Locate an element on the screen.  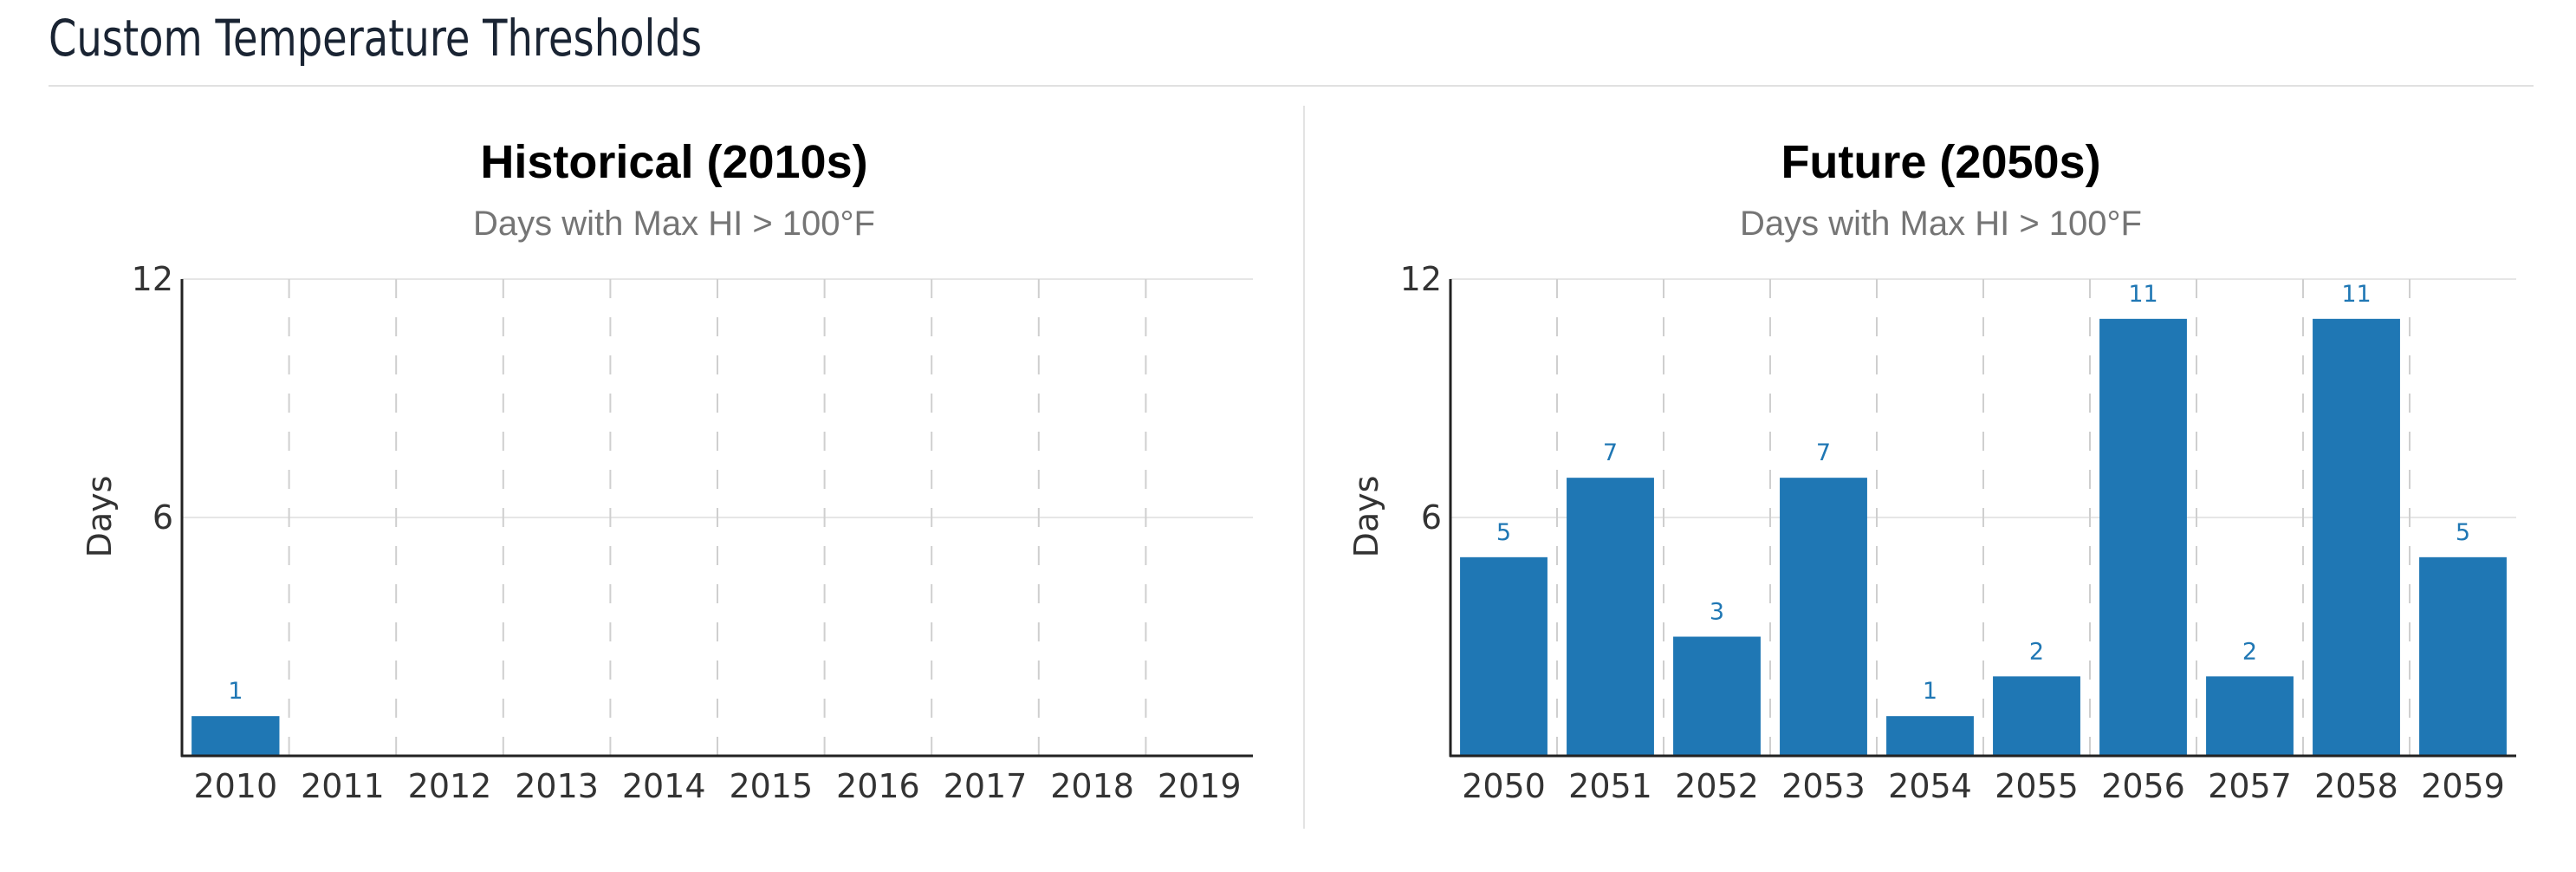
bar-2055 is located at coordinates (2036, 716).